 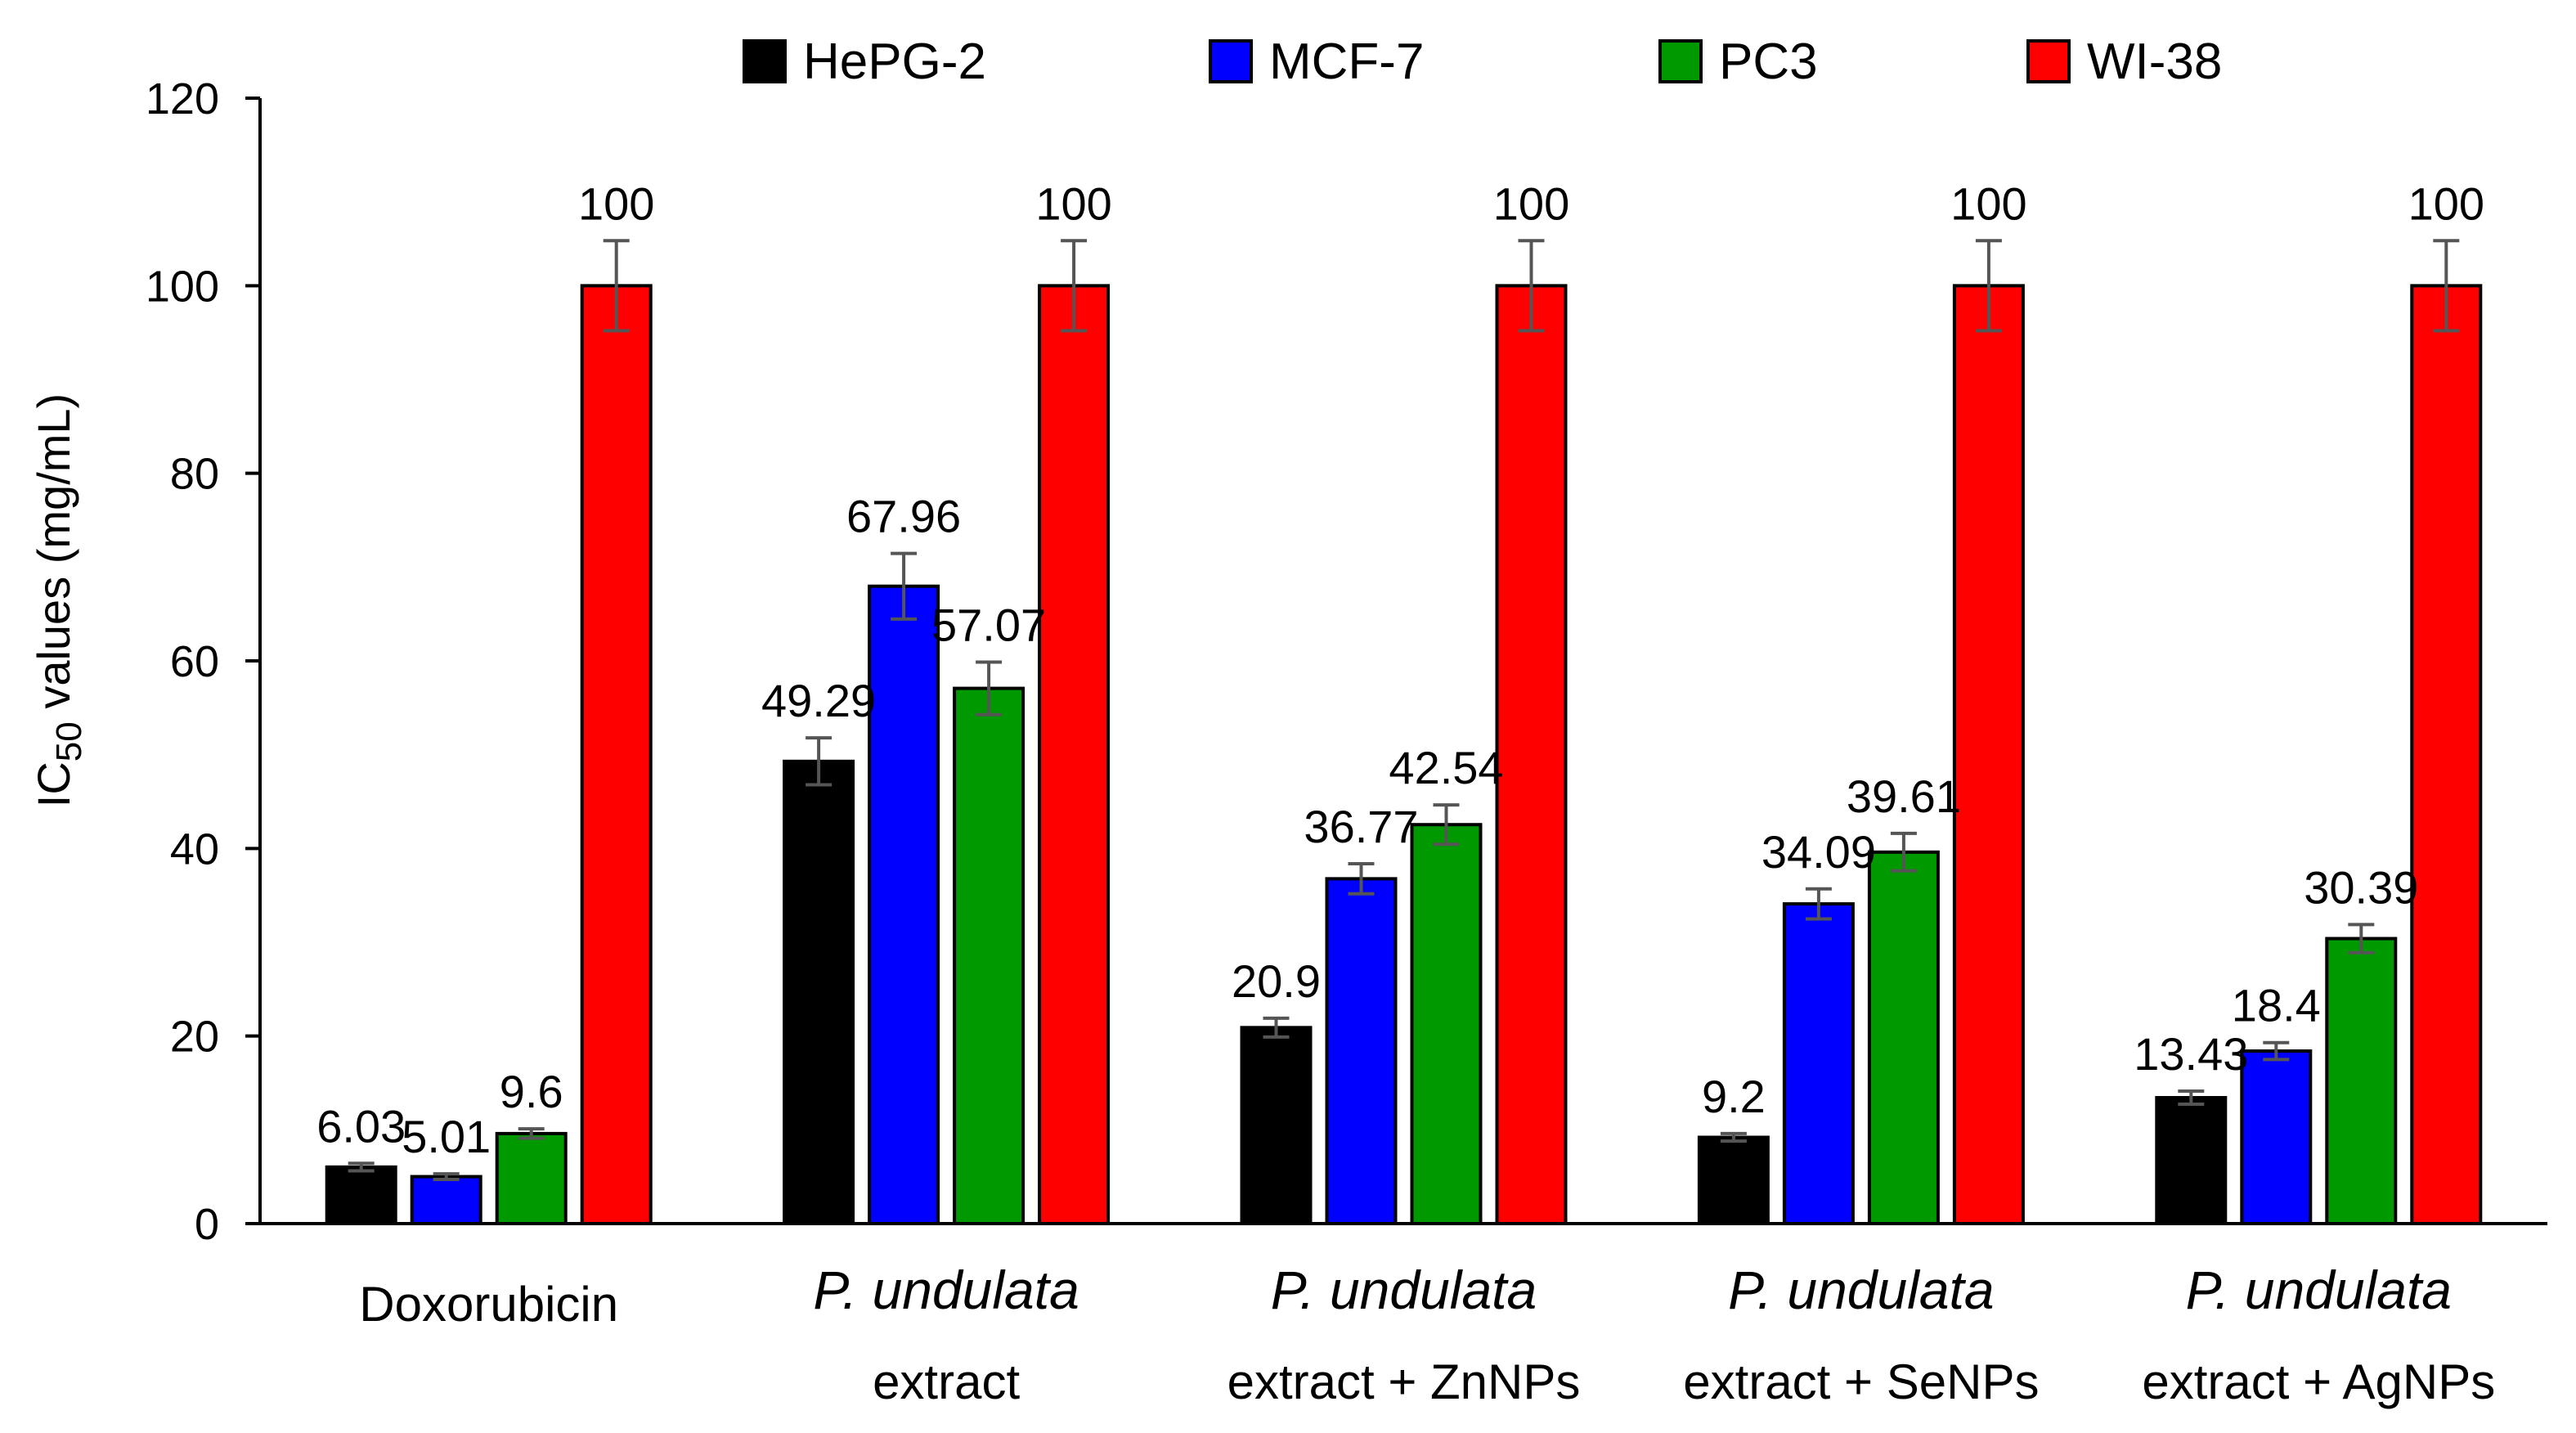 What do you see at coordinates (989, 624) in the screenshot?
I see `data-label: 57.07` at bounding box center [989, 624].